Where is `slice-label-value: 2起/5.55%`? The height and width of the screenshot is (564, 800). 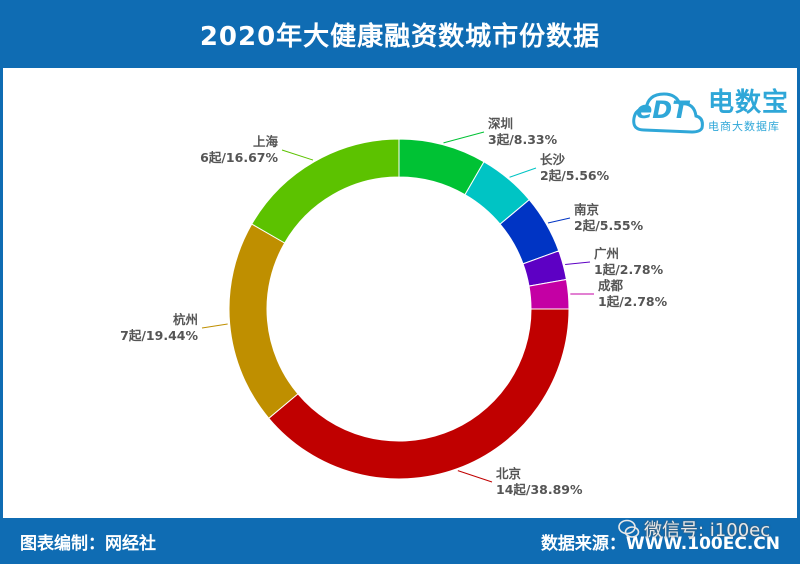
slice-label-value: 2起/5.55% is located at coordinates (609, 225).